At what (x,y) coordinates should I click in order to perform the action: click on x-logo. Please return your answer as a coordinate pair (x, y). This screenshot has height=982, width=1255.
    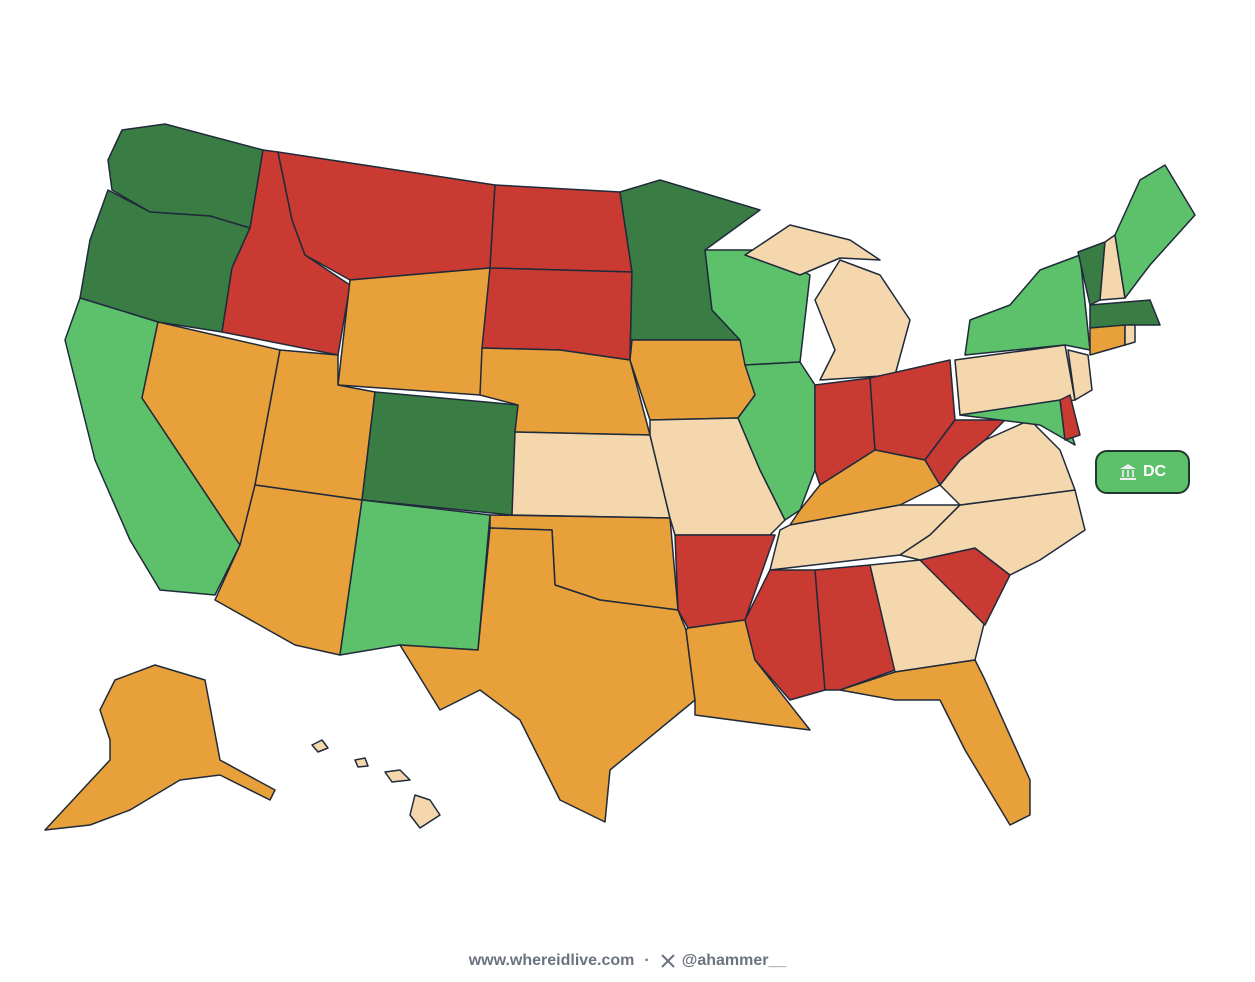
    Looking at the image, I should click on (668, 961).